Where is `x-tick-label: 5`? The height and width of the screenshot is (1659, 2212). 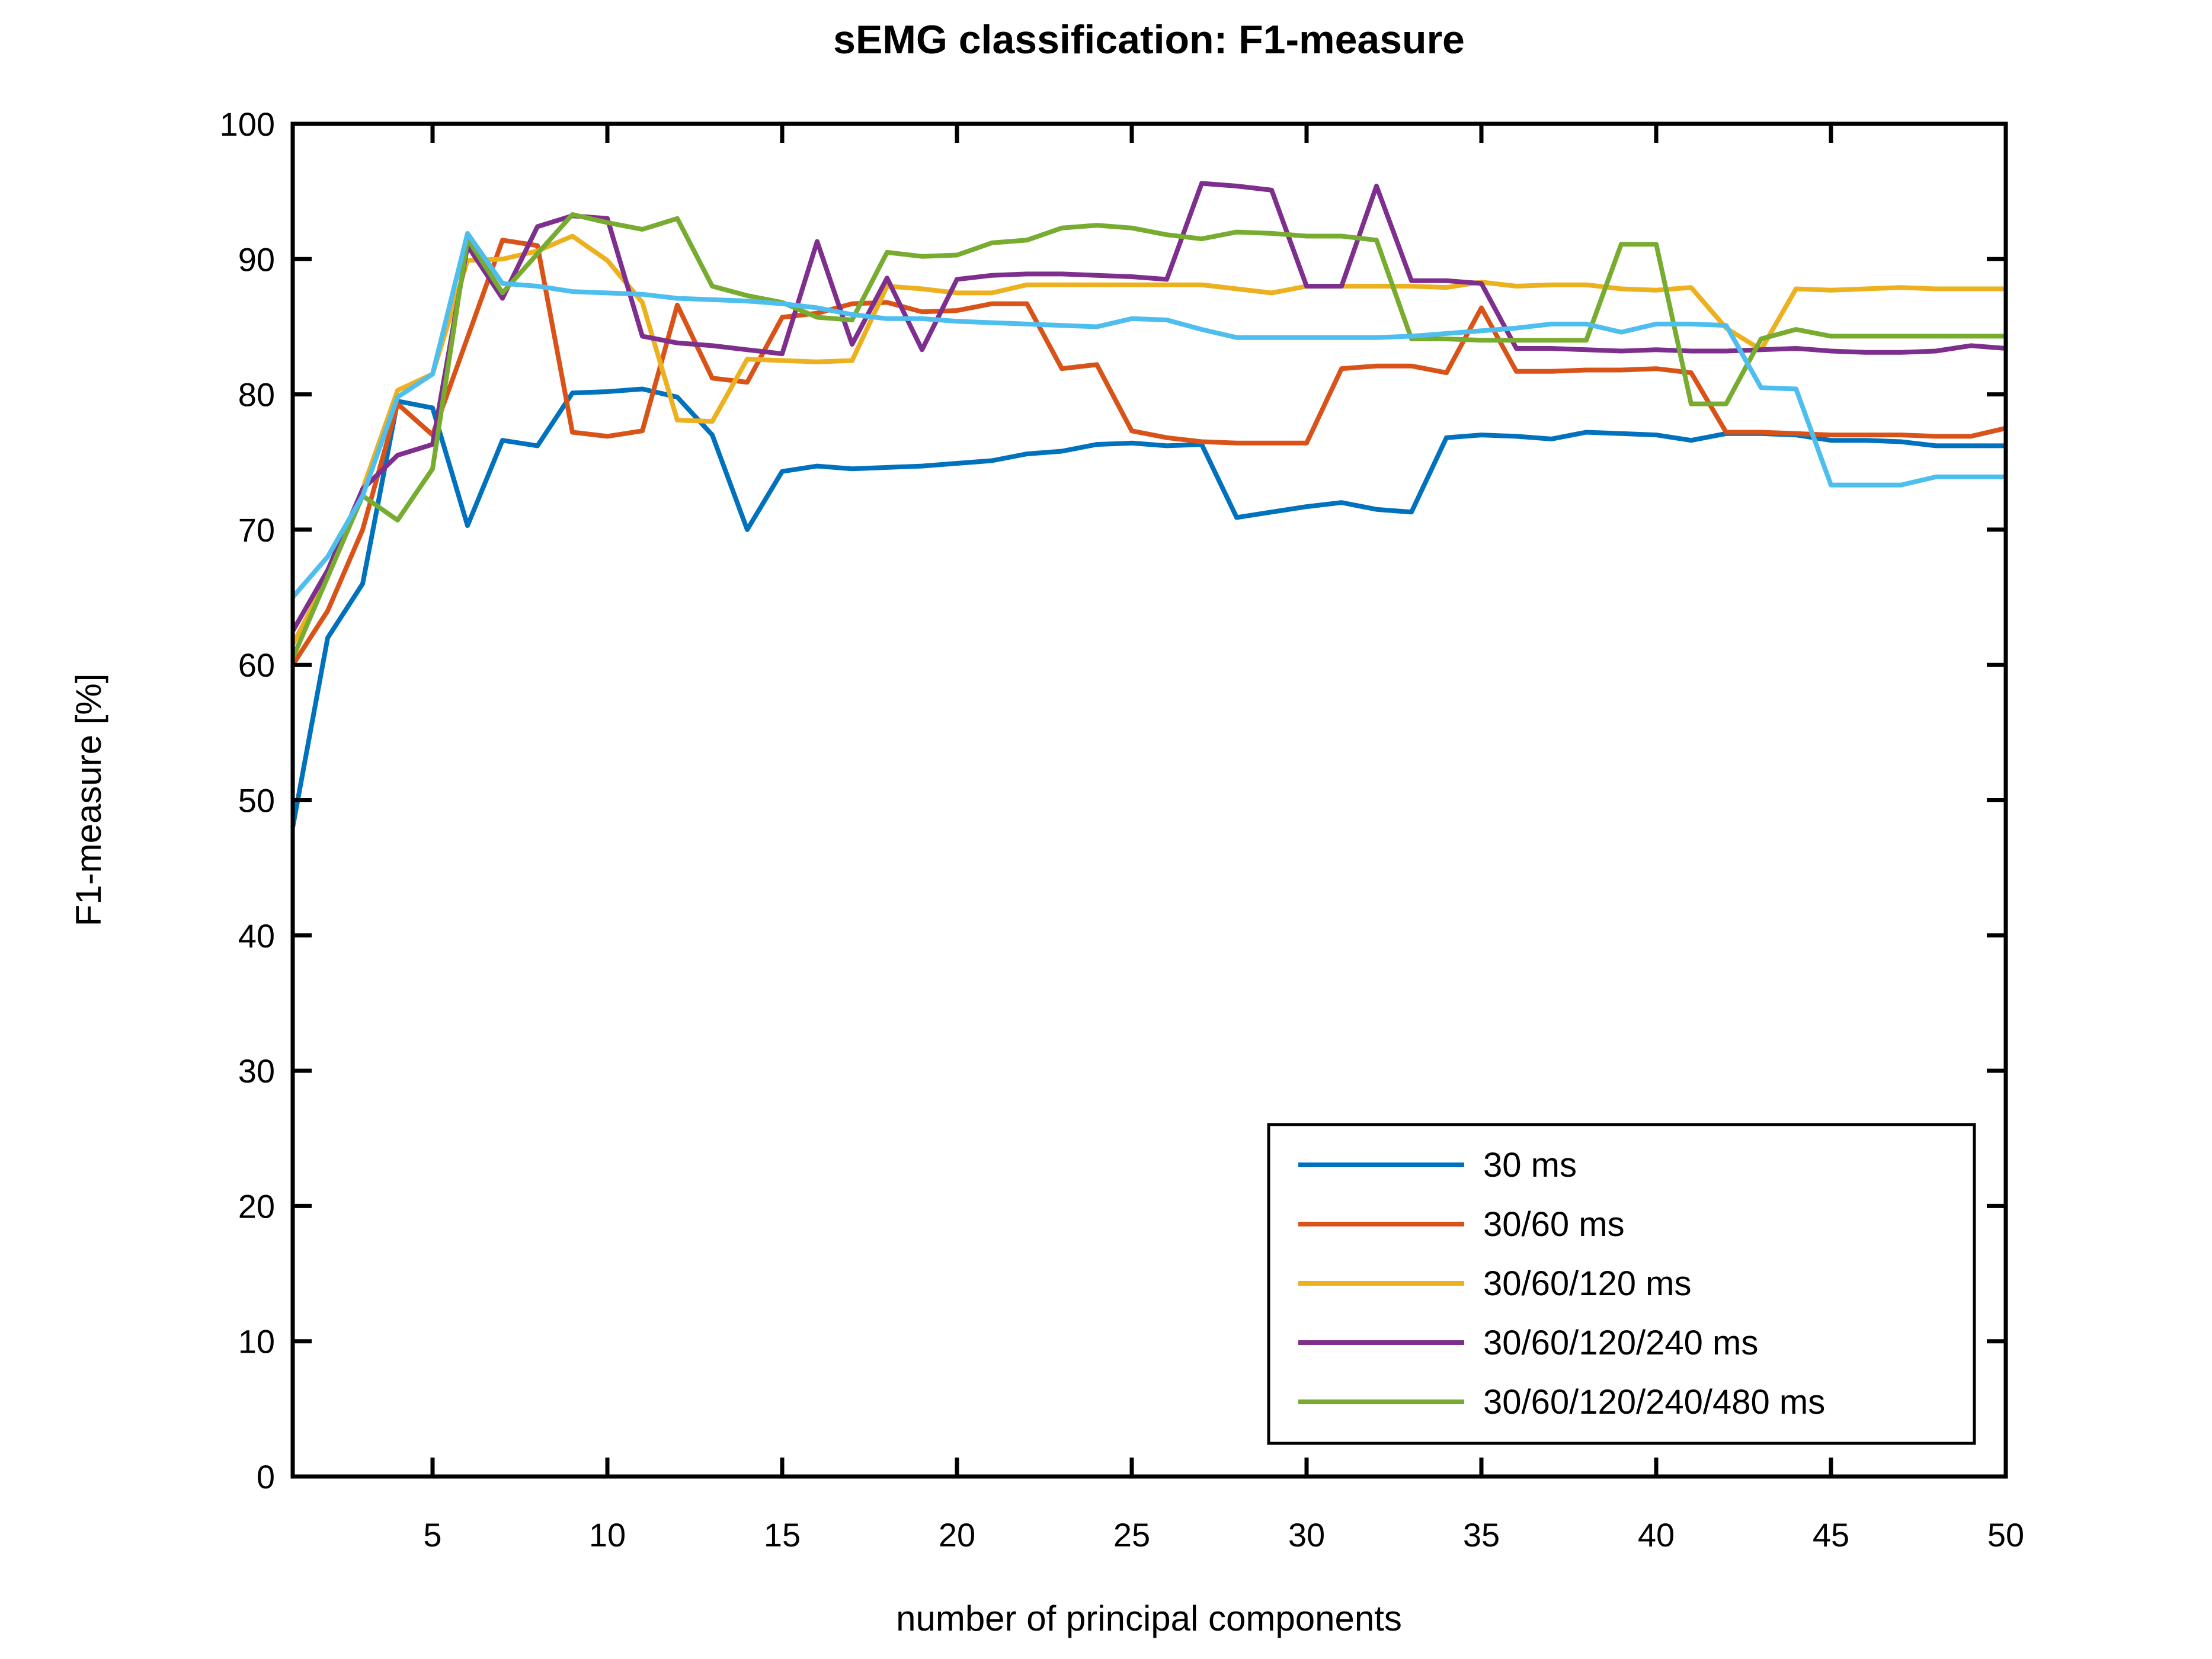 x-tick-label: 5 is located at coordinates (432, 1535).